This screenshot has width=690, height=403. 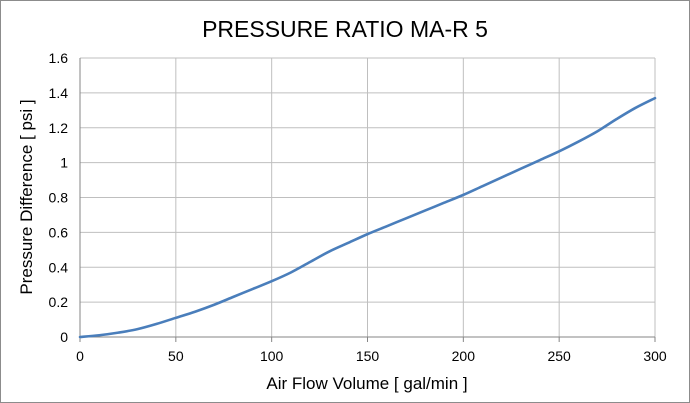 I want to click on chart-title: PRESSURE RATIO MA-R 5, so click(x=345, y=29).